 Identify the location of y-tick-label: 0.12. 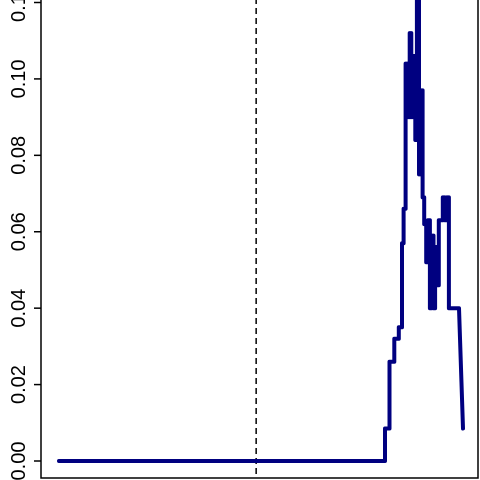
(19, 11).